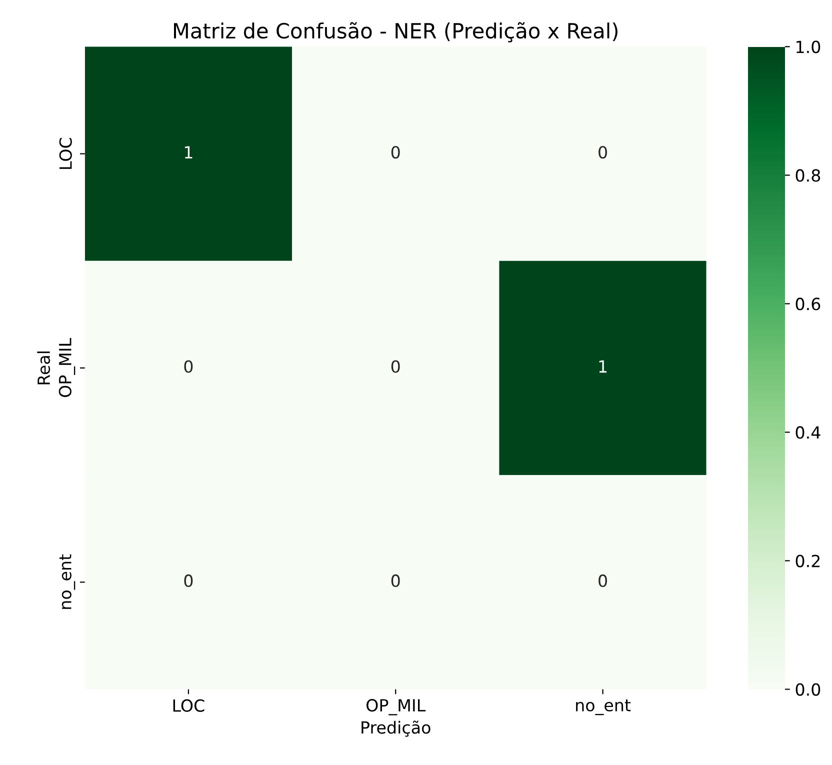  What do you see at coordinates (396, 707) in the screenshot?
I see `x-tick-label: OP_MIL` at bounding box center [396, 707].